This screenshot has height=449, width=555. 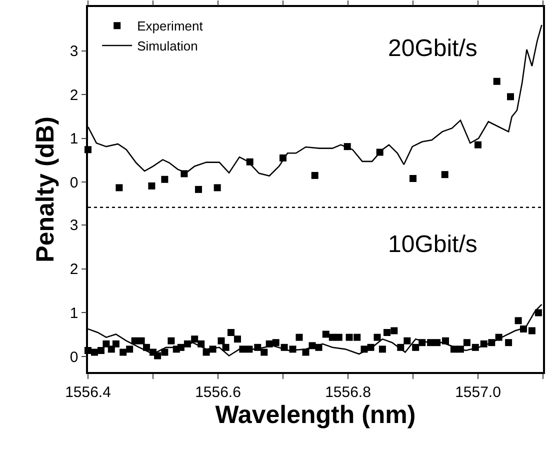 What do you see at coordinates (315, 414) in the screenshot?
I see `x-axis-title: Wavelength (nm)` at bounding box center [315, 414].